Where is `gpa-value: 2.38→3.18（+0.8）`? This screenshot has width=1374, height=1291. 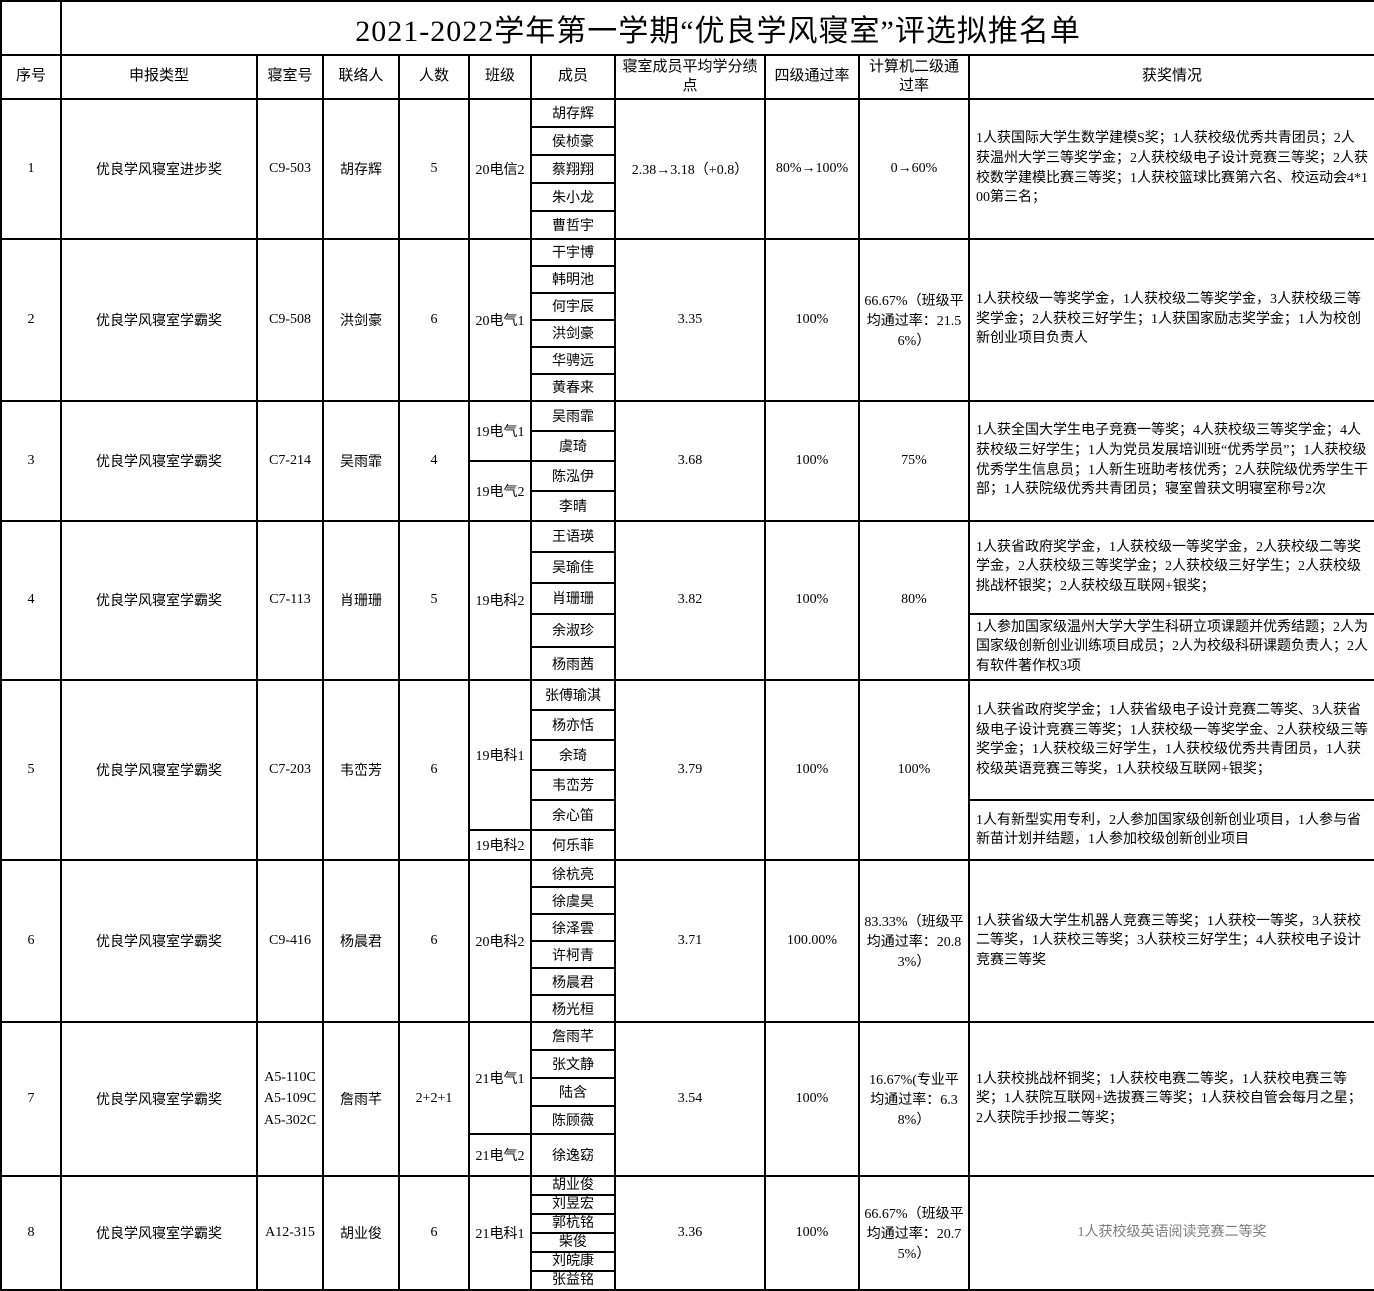
gpa-value: 2.38→3.18（+0.8） is located at coordinates (690, 168).